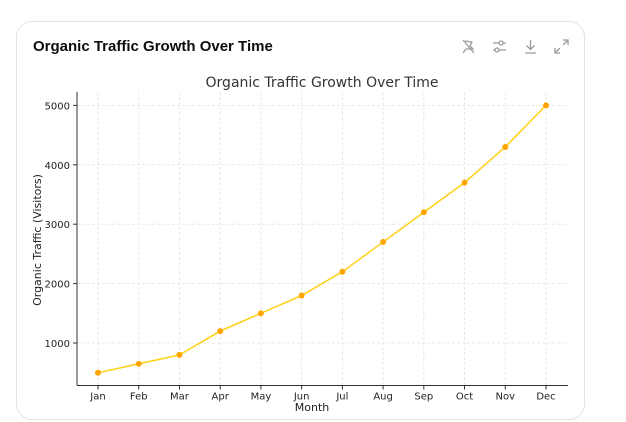  What do you see at coordinates (261, 397) in the screenshot?
I see `x-tick-label: May` at bounding box center [261, 397].